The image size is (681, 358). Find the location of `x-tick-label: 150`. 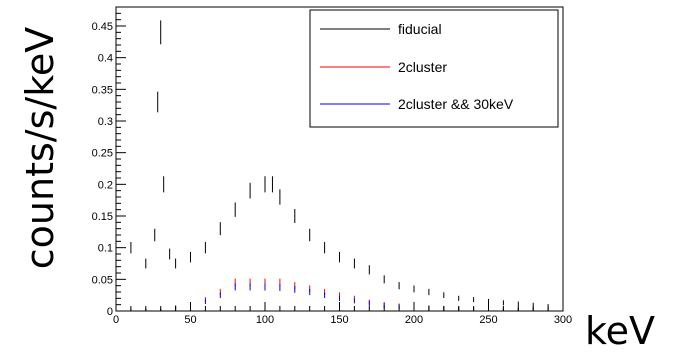

x-tick-label: 150 is located at coordinates (339, 320).